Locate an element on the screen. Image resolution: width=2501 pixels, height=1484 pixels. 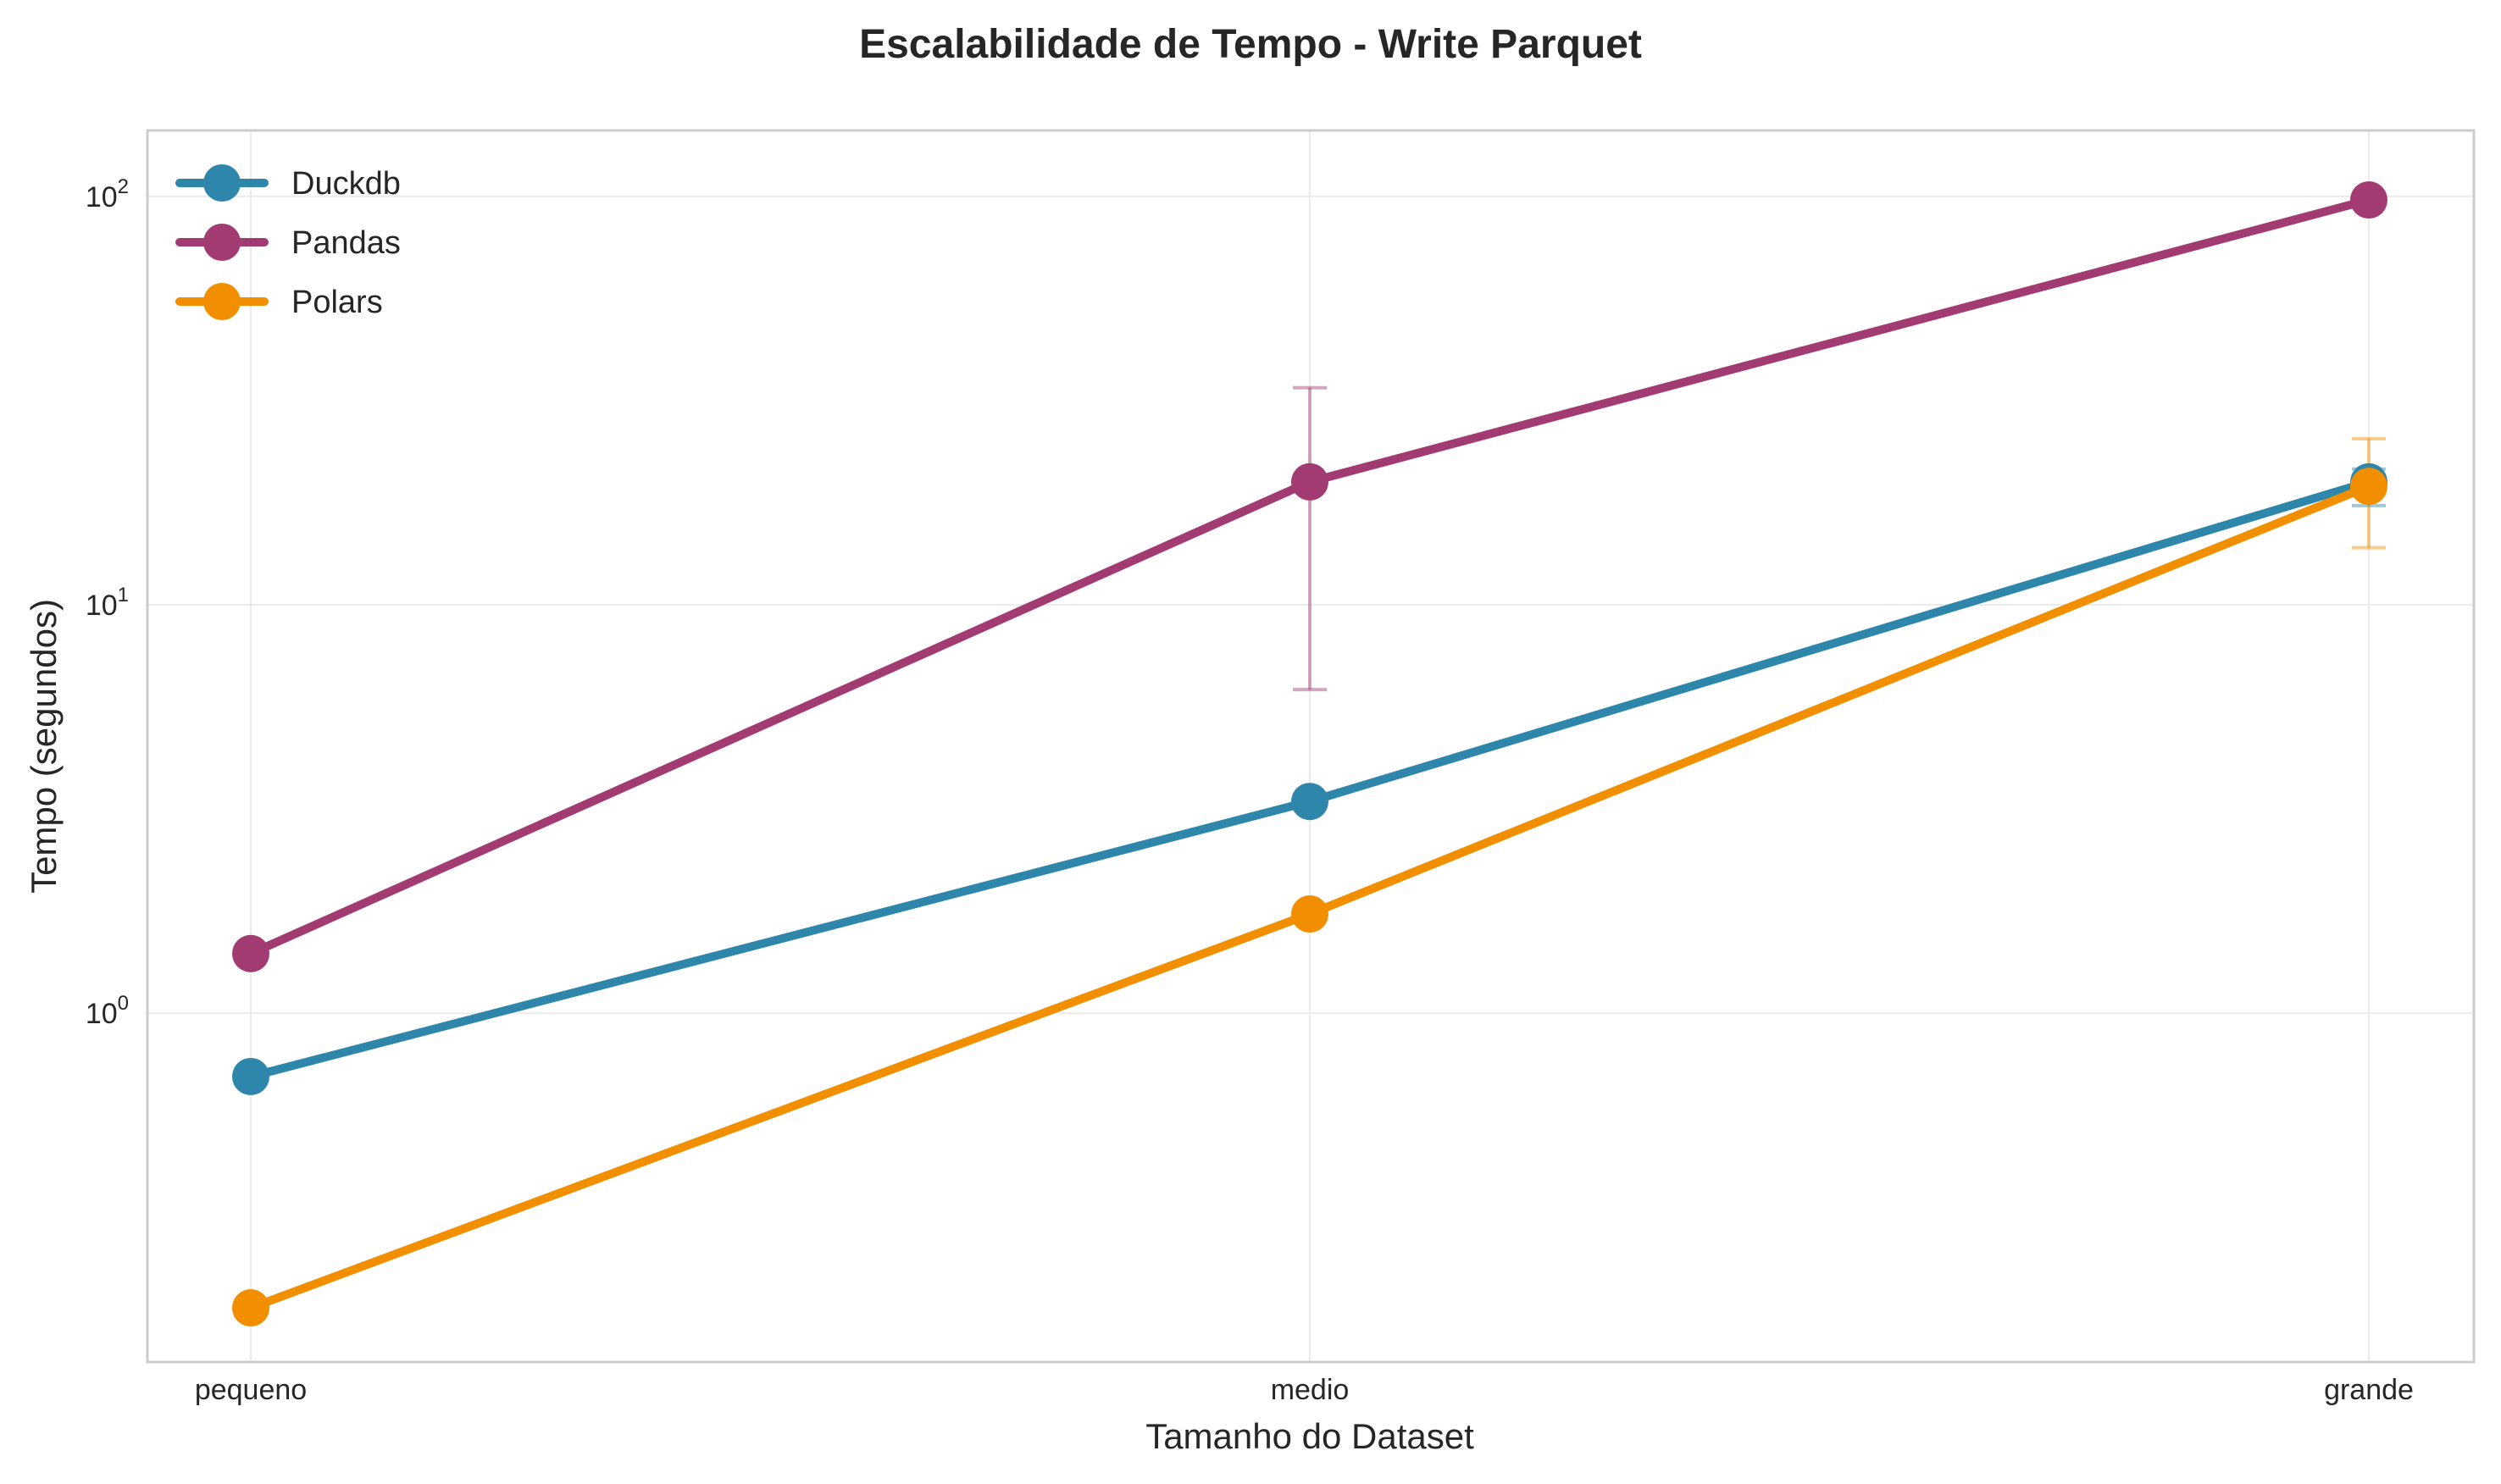
y-tick-label: 10² is located at coordinates (107, 194).